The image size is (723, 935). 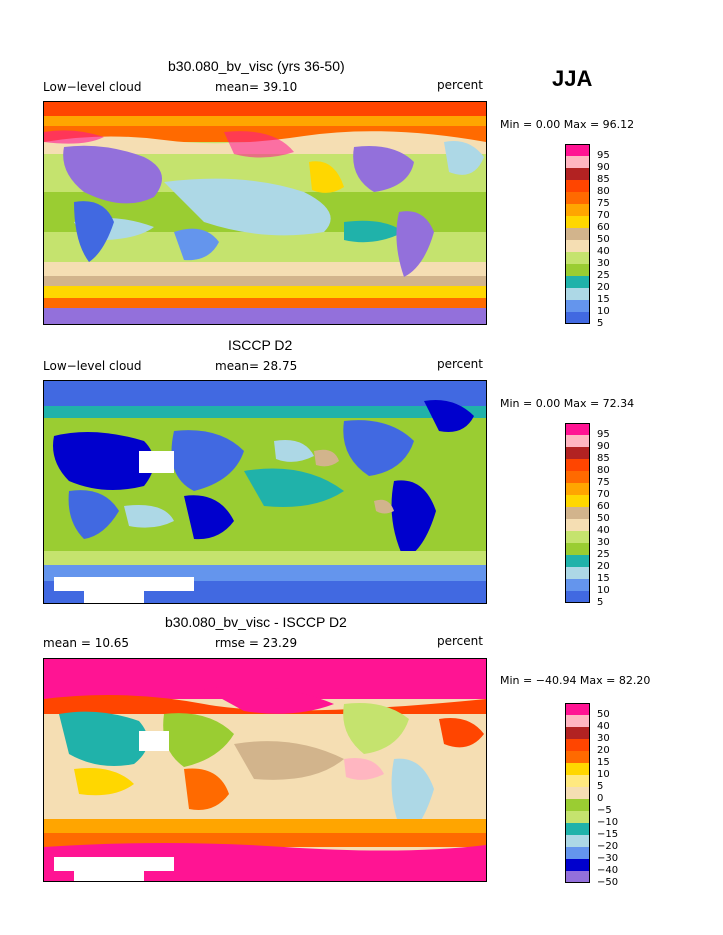 What do you see at coordinates (608, 882) in the screenshot?
I see `legend-label: −50` at bounding box center [608, 882].